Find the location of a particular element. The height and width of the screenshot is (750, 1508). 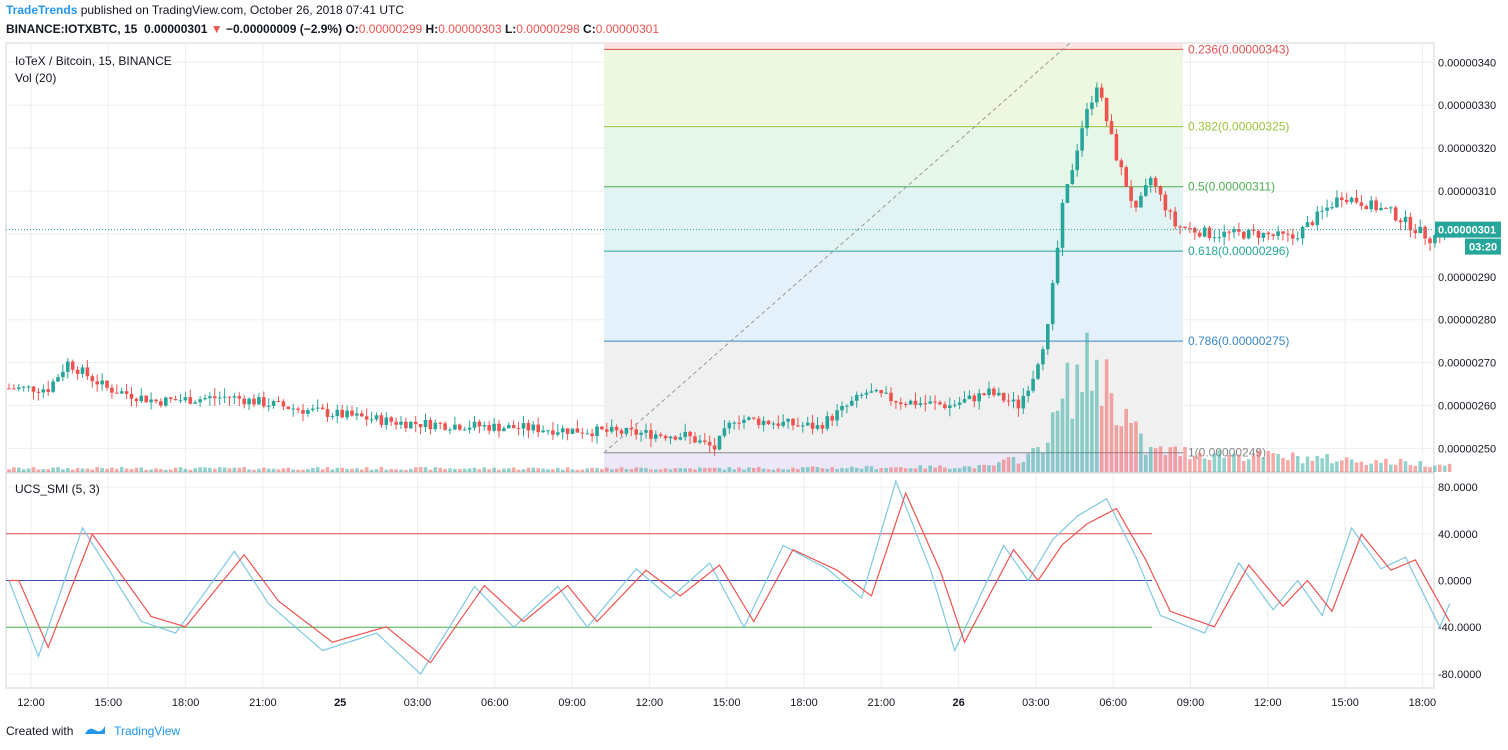

time-tick-label: 06:00 is located at coordinates (495, 703).